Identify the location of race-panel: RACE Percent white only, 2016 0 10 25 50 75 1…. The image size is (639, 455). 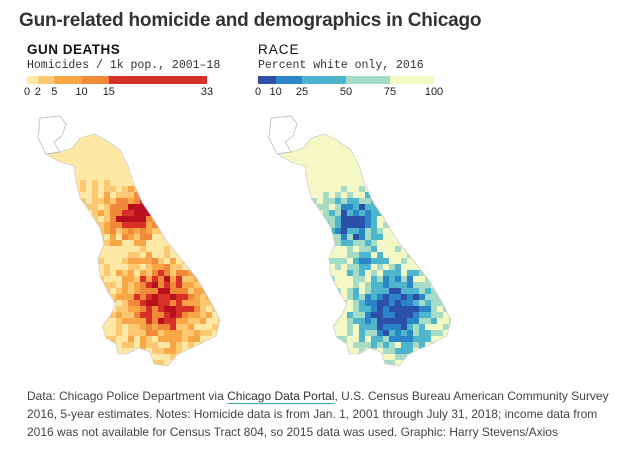
(349, 71).